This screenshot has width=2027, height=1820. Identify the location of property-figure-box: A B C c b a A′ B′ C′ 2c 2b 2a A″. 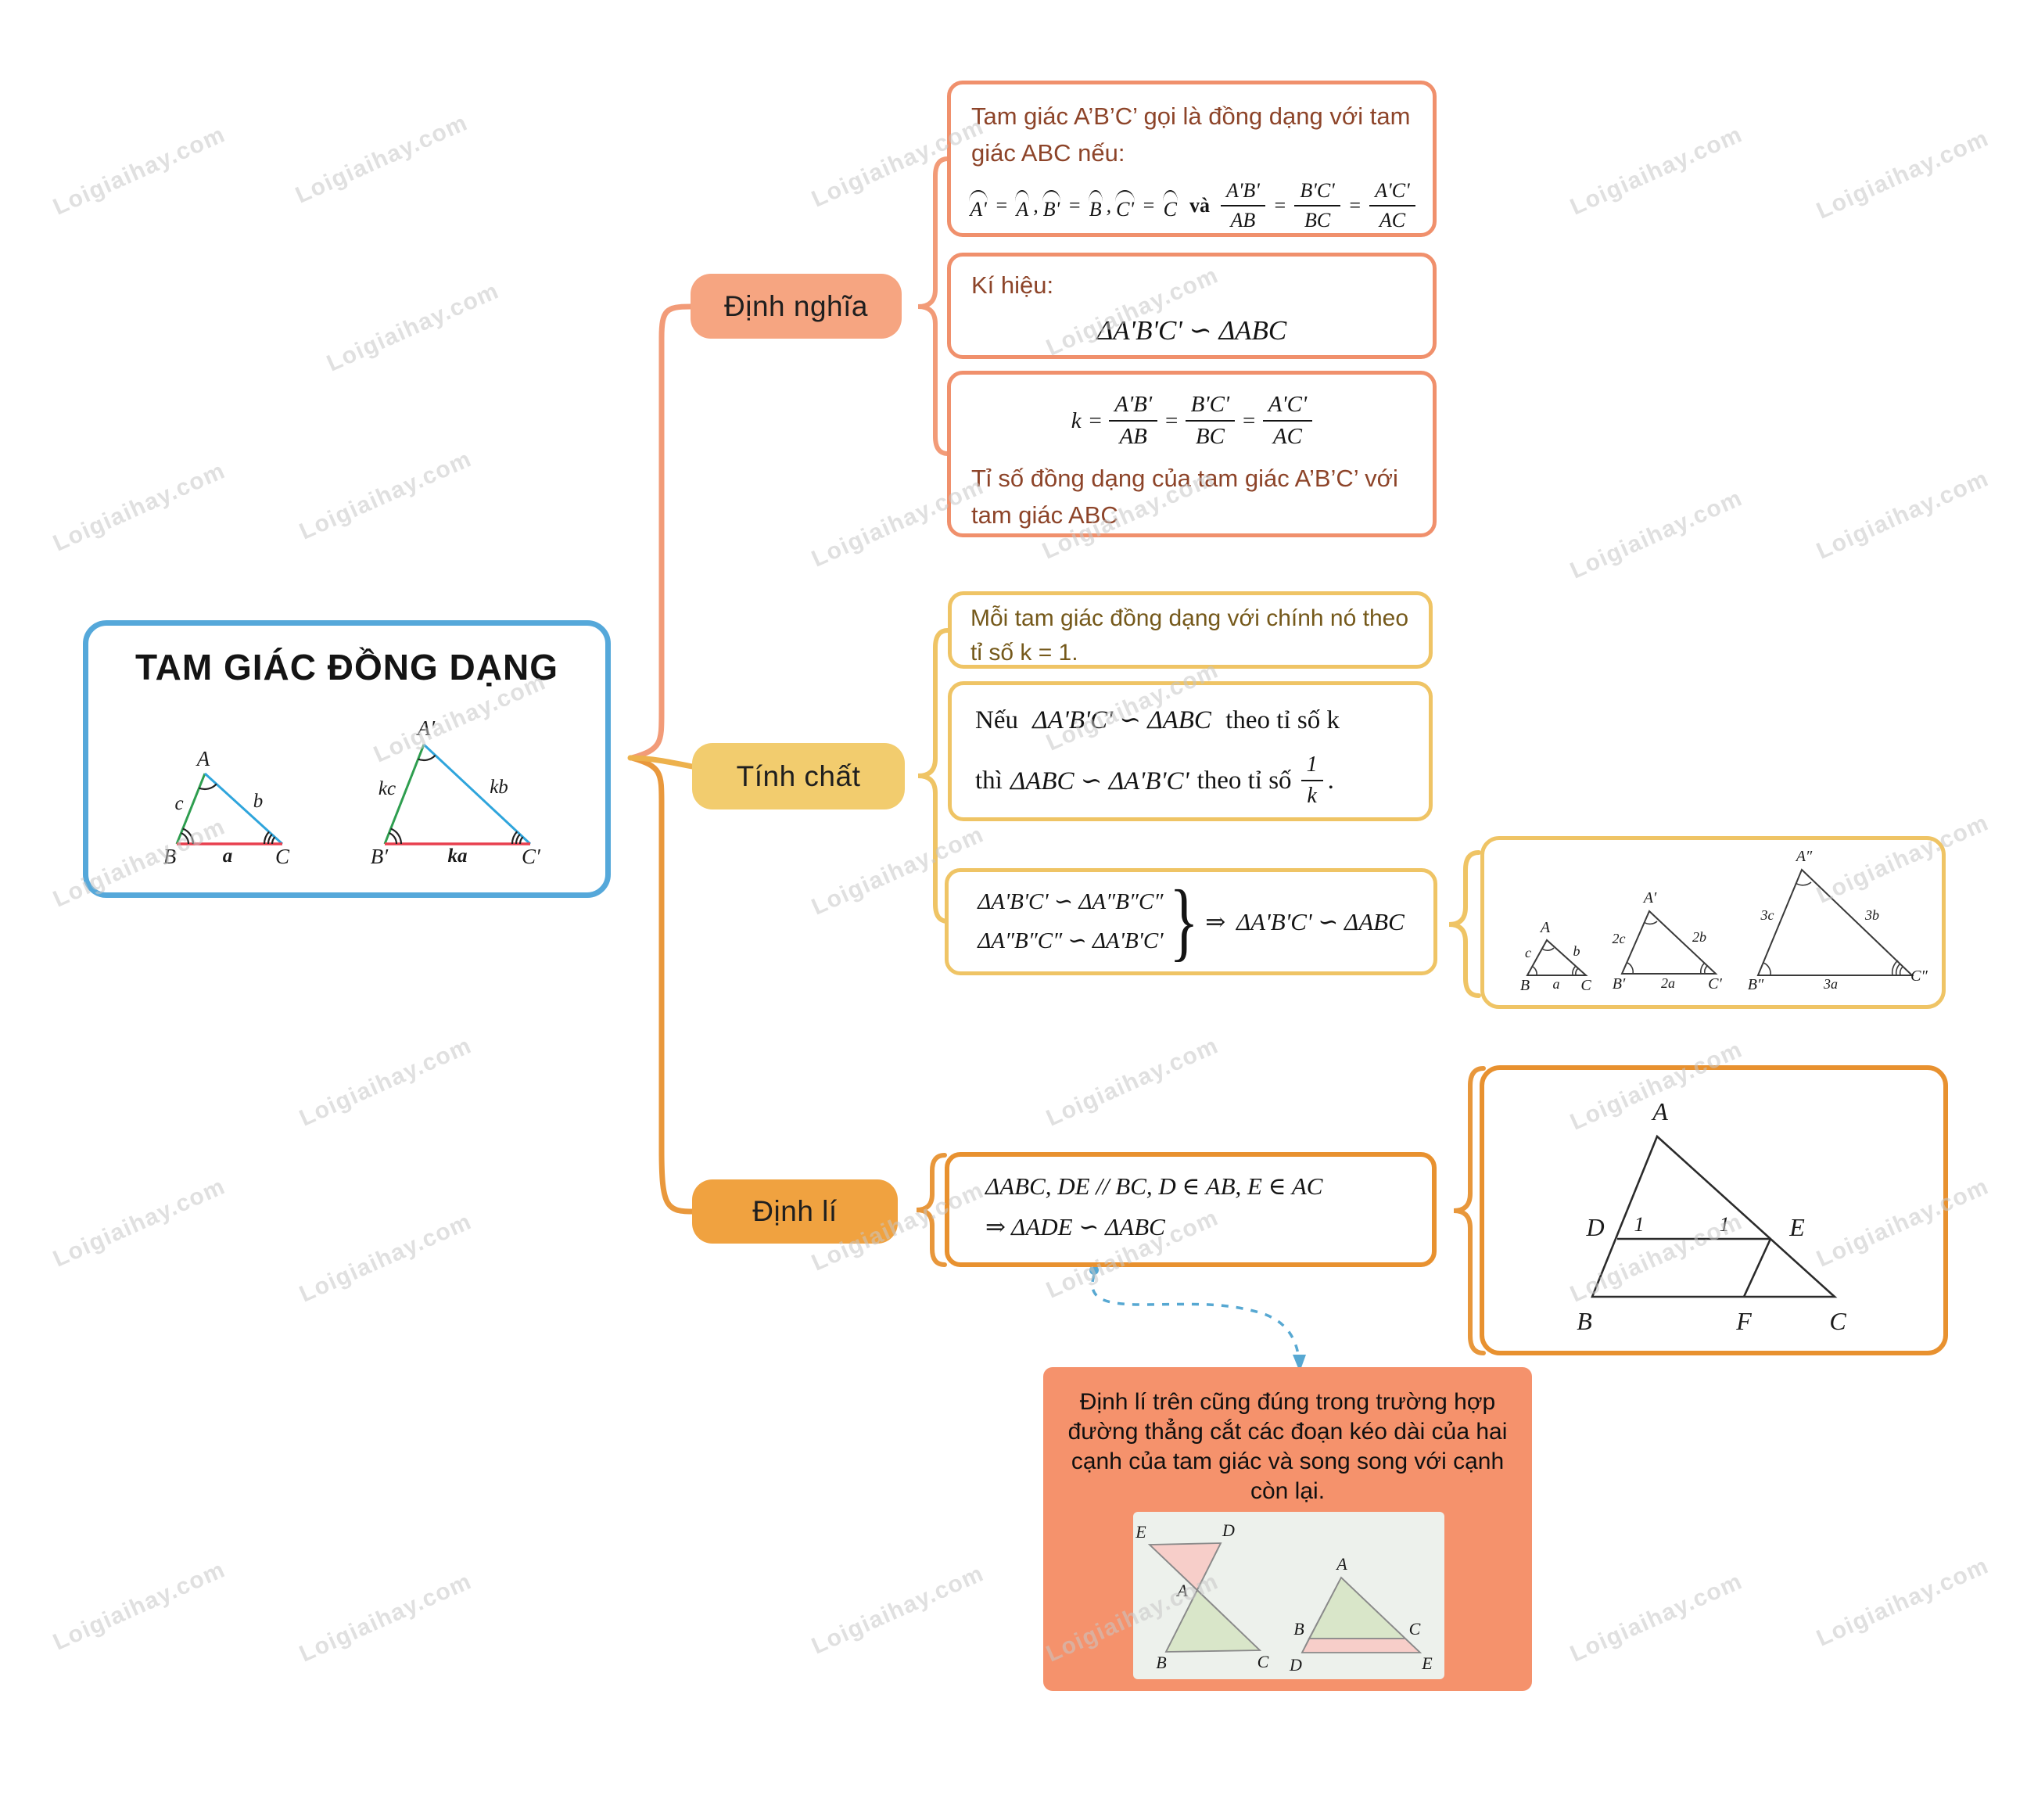
(1713, 922).